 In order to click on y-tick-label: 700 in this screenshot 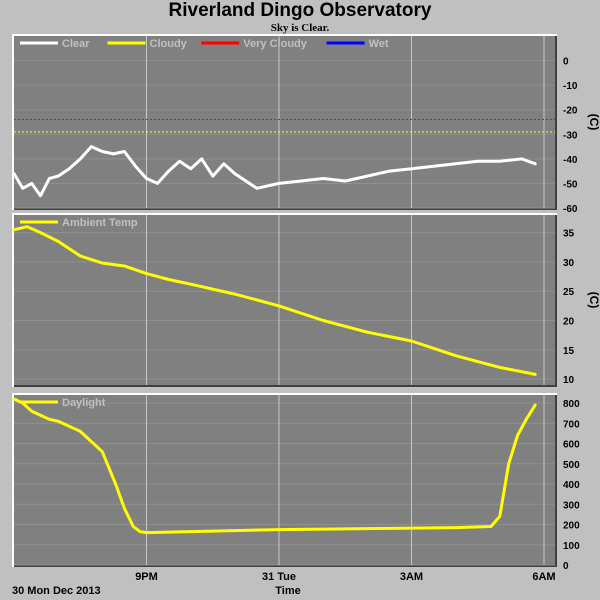, I will do `click(571, 424)`.